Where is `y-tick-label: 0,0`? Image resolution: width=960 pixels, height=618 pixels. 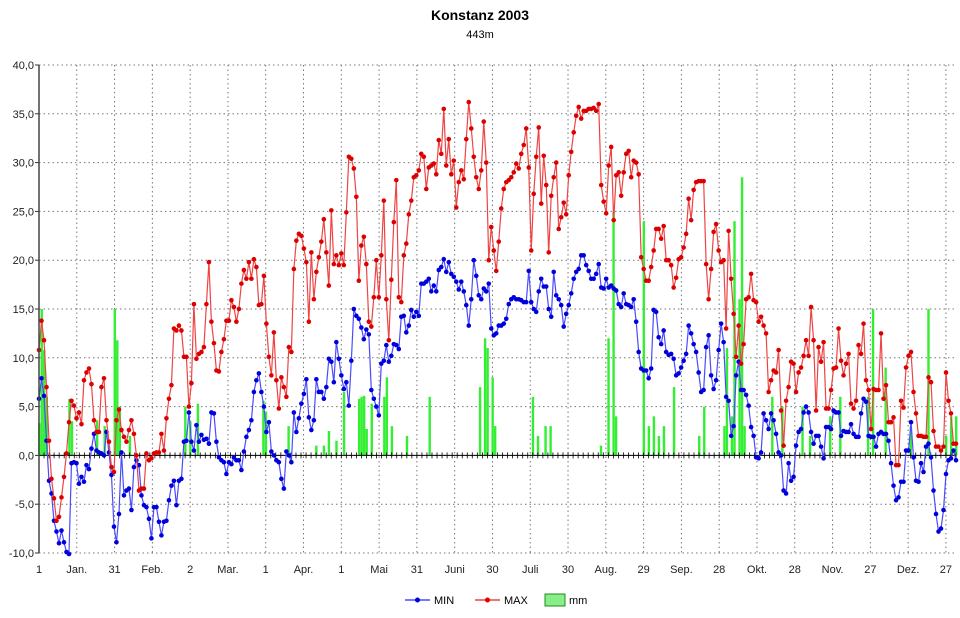 y-tick-label: 0,0 is located at coordinates (26, 456).